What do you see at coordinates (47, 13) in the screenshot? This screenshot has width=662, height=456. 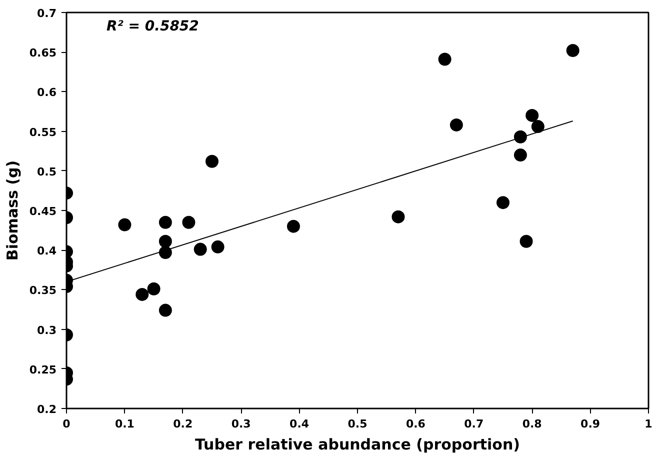 I see `y-tick-label: 0.7` at bounding box center [47, 13].